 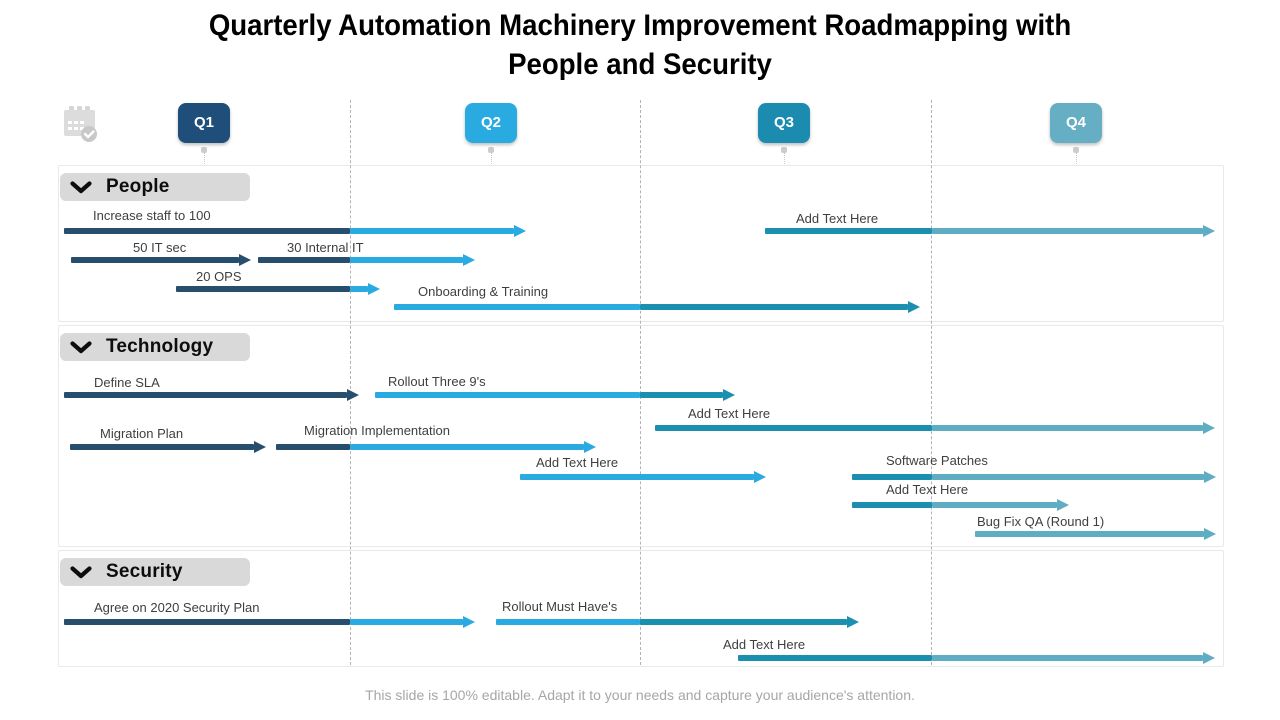 I want to click on task-label: Increase staff to 100, so click(x=152, y=215).